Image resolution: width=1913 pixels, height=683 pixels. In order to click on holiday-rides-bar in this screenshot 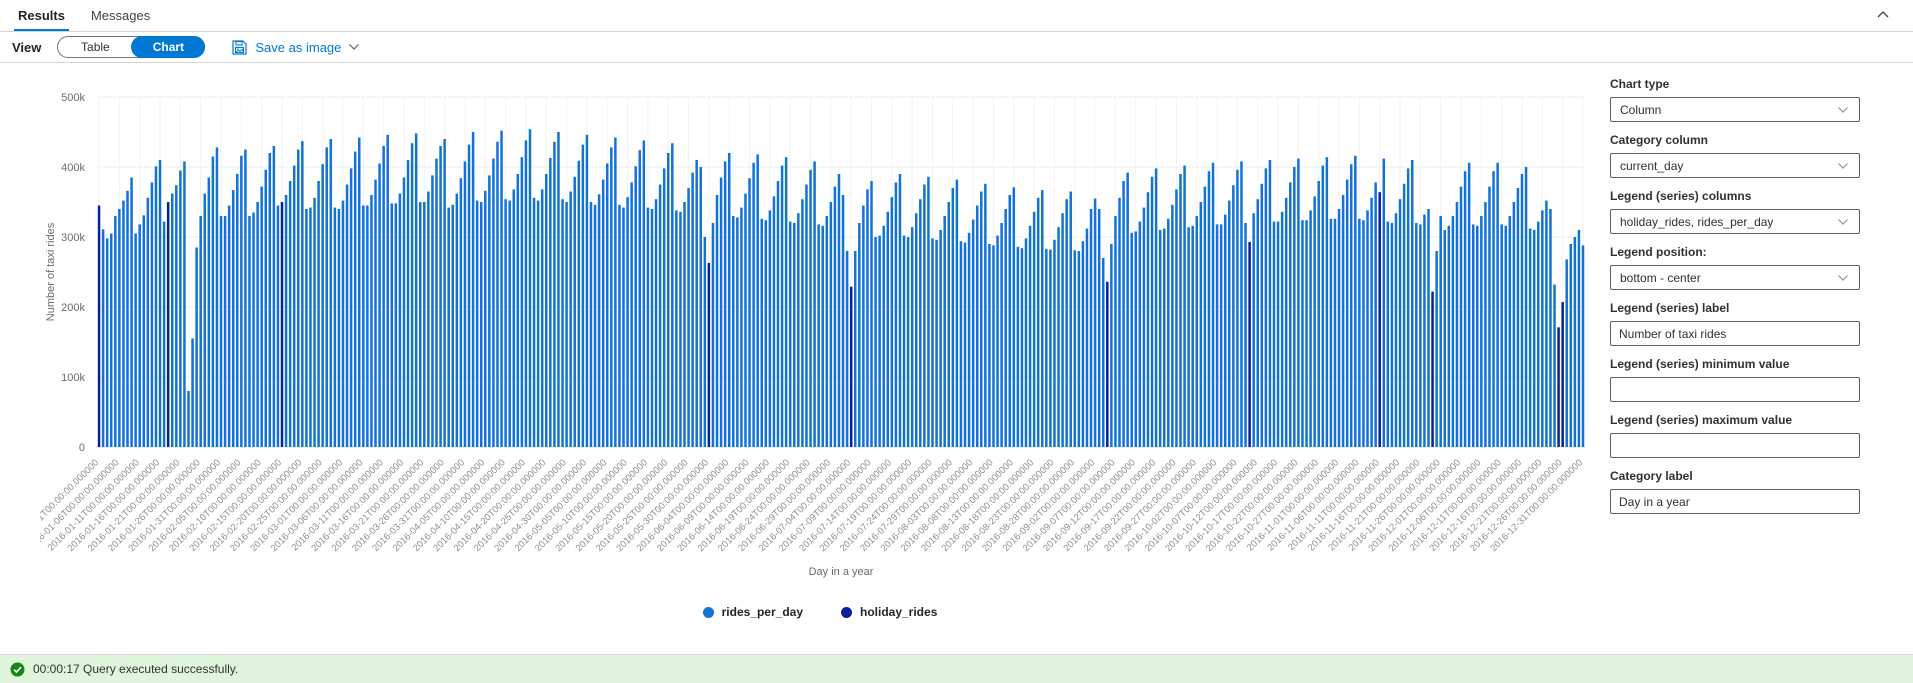, I will do `click(99, 326)`.